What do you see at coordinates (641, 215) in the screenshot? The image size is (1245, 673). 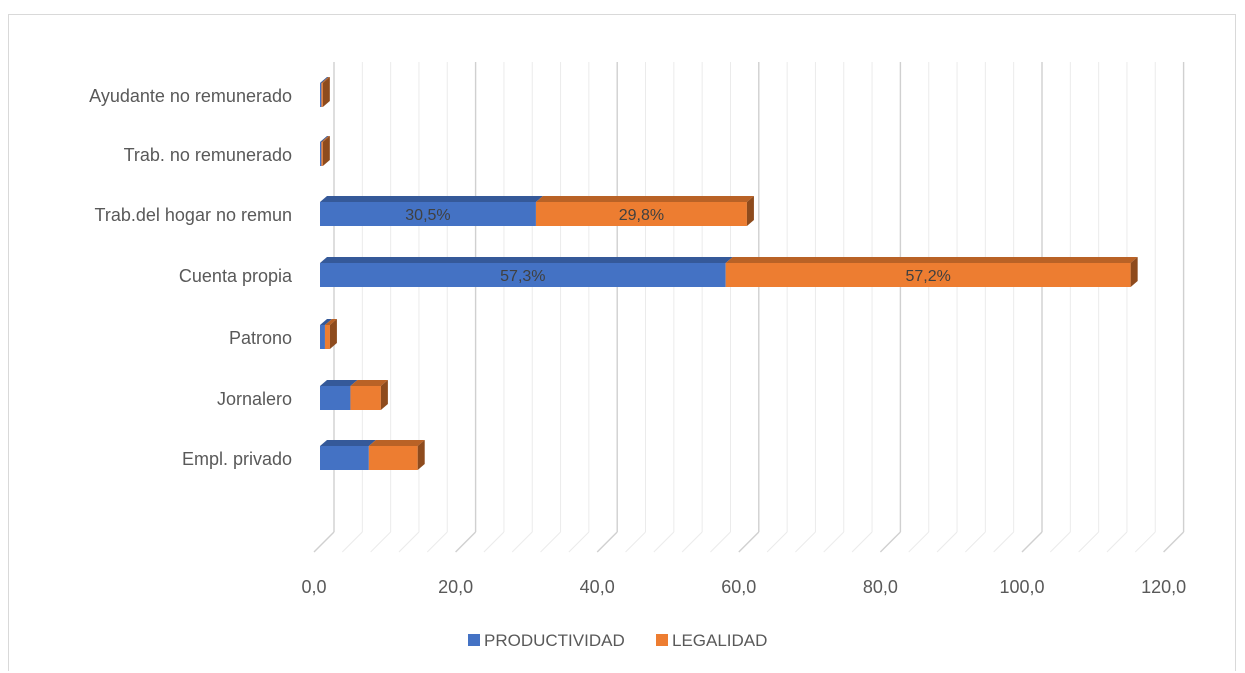 I see `data-label-legalidad-5: 29,8%` at bounding box center [641, 215].